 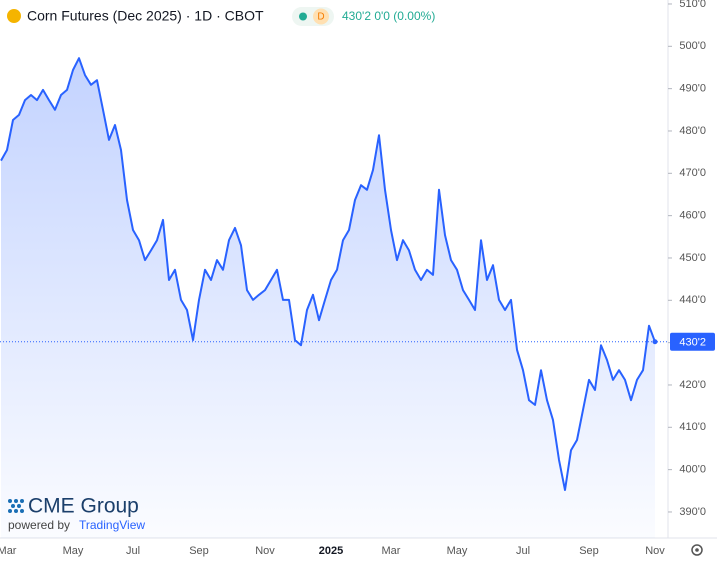 What do you see at coordinates (112, 525) in the screenshot?
I see `credit: TradingView` at bounding box center [112, 525].